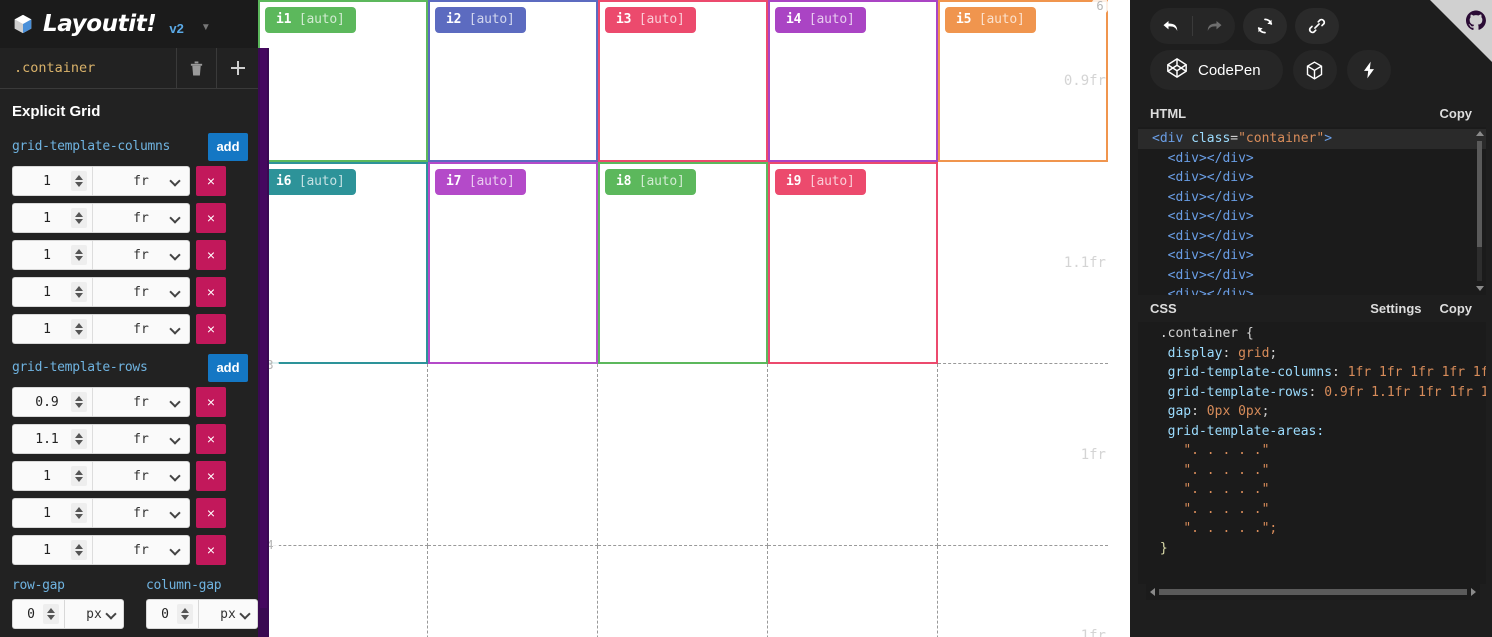  I want to click on scroll-up-arrow-icon, so click(1480, 133).